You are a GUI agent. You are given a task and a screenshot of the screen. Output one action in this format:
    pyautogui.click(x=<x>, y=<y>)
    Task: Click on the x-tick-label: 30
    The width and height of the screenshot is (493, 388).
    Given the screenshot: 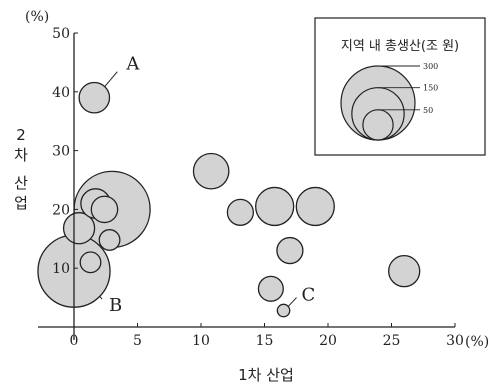 What is the action you would take?
    pyautogui.click(x=455, y=341)
    